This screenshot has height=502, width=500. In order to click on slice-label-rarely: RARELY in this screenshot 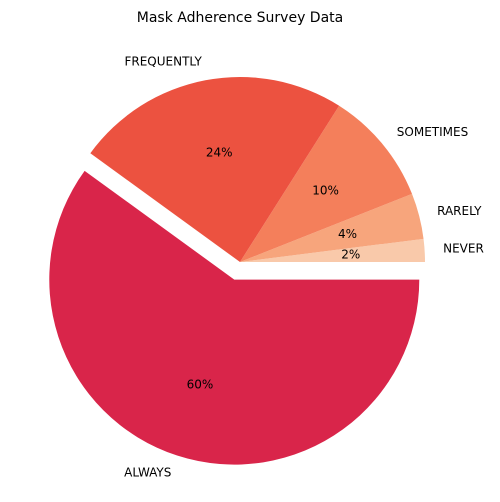, I will do `click(459, 211)`.